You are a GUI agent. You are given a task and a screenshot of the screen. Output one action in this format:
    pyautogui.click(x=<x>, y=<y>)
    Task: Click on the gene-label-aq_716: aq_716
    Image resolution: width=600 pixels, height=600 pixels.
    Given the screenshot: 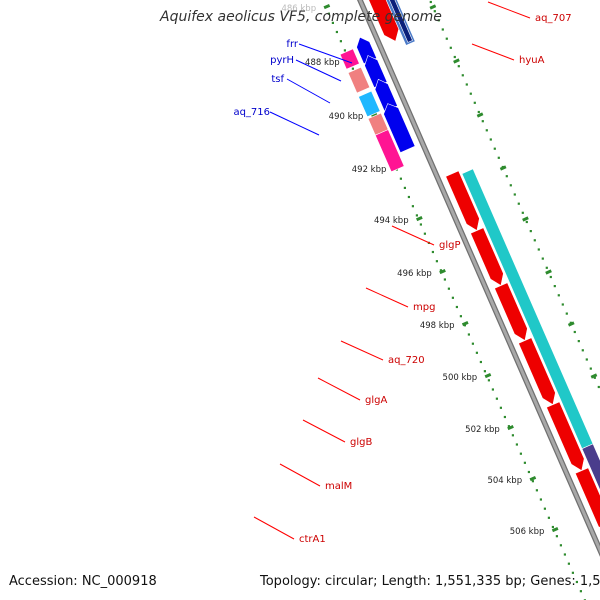 What is the action you would take?
    pyautogui.click(x=251, y=112)
    